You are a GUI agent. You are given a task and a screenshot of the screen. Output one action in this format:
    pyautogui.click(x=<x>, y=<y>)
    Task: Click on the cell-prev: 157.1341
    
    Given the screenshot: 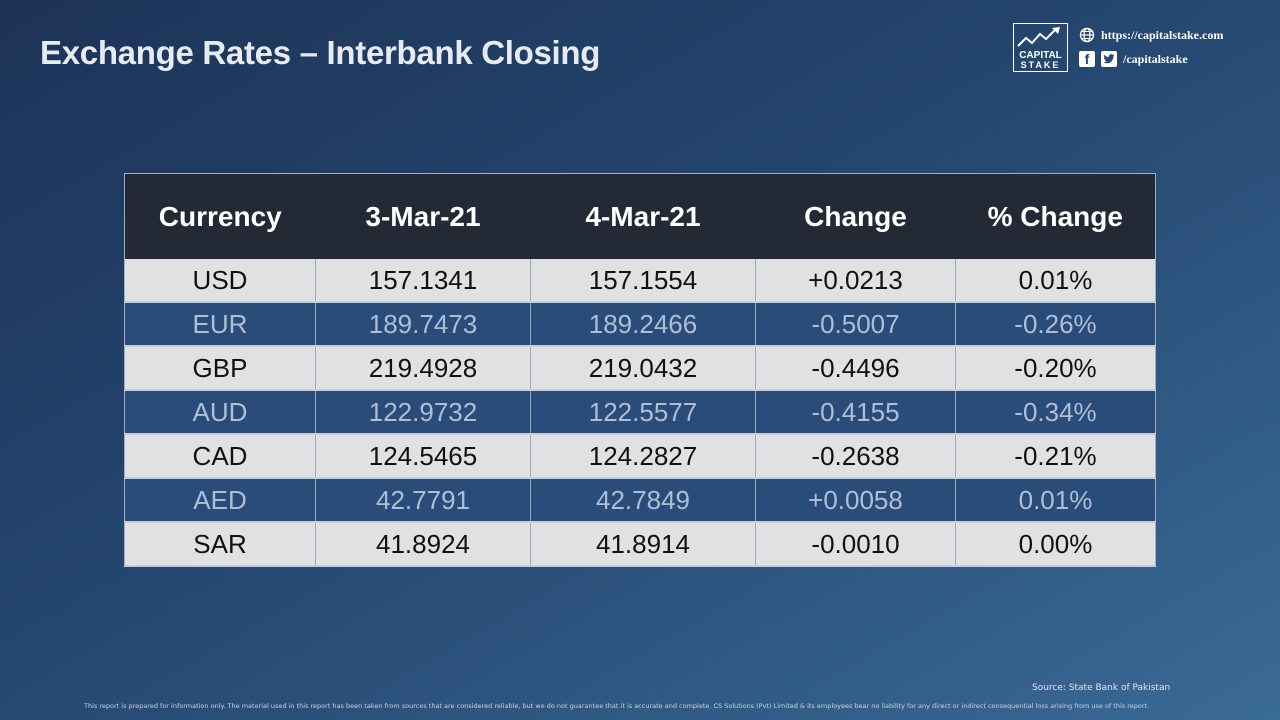 What is the action you would take?
    pyautogui.click(x=423, y=281)
    